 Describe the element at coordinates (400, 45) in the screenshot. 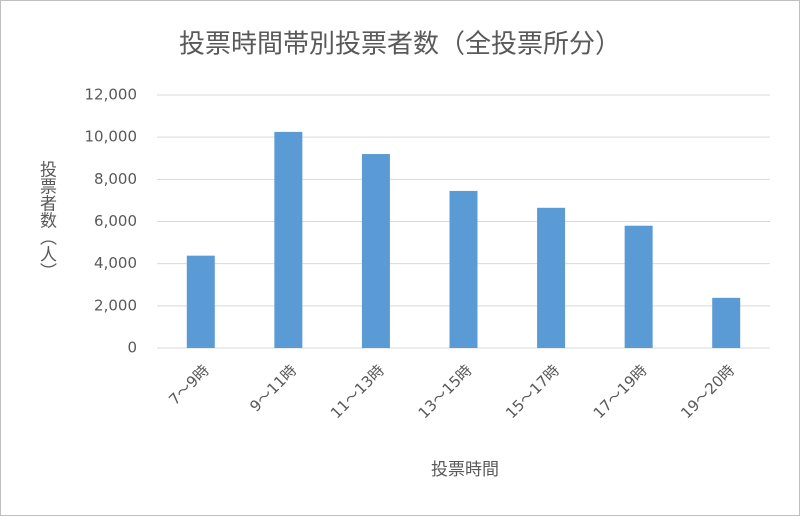

I see `chart-title: 投票時間帯別投票者数（全投票所分）` at that location.